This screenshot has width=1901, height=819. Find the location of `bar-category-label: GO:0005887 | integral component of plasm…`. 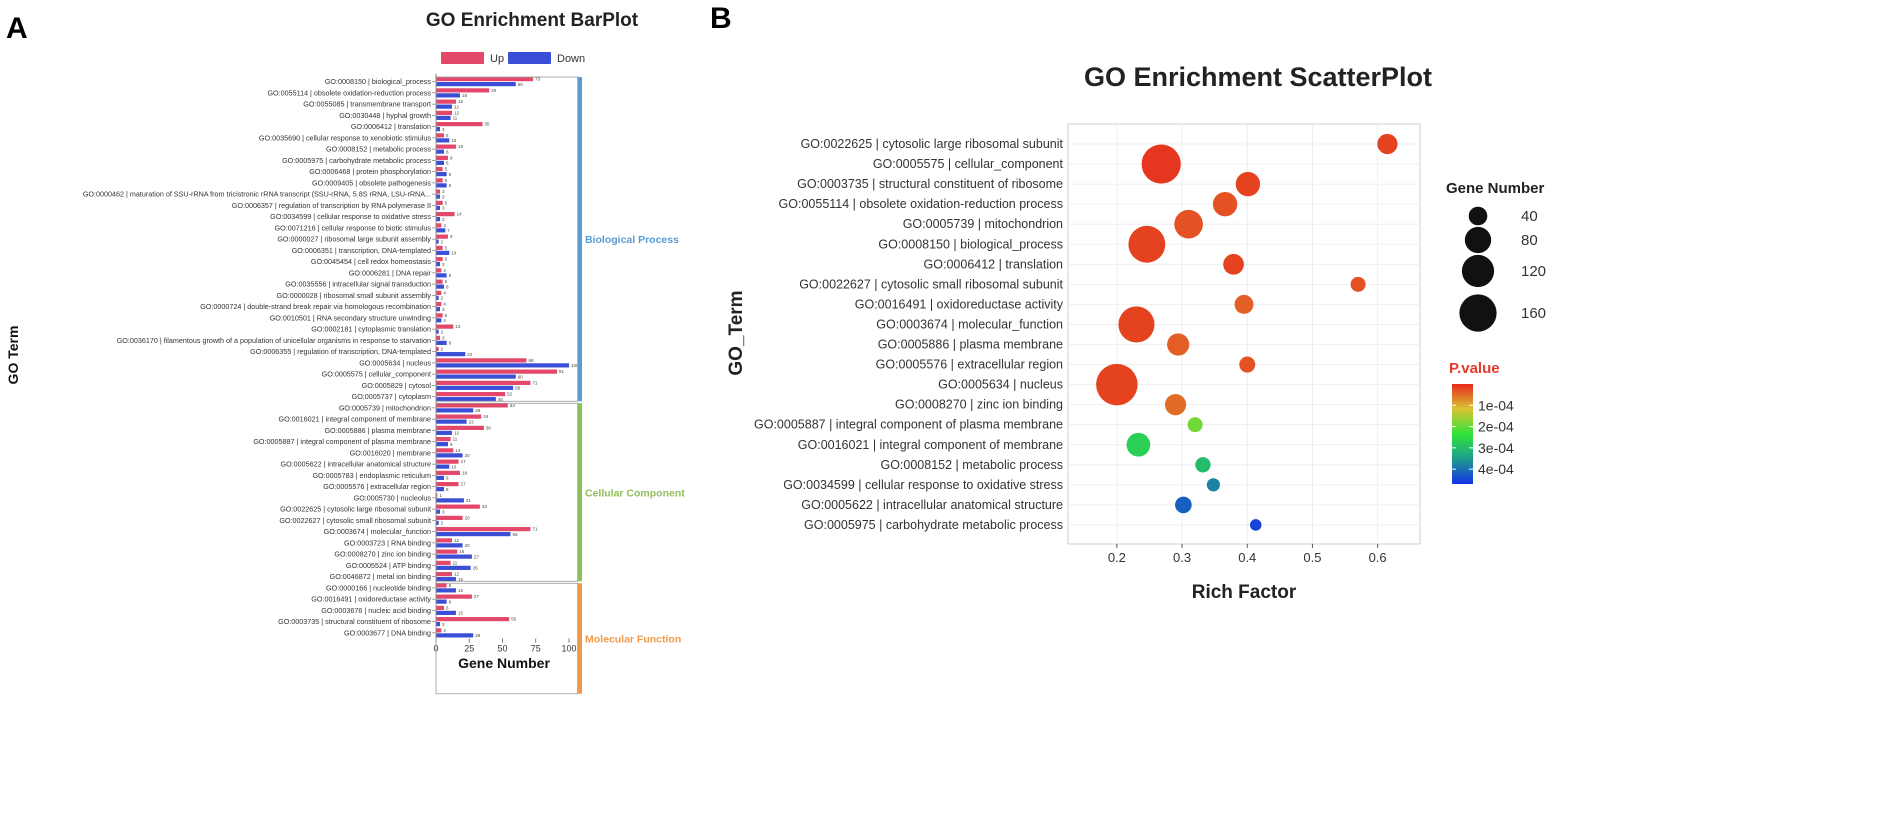

bar-category-label: GO:0005887 | integral component of plasm… is located at coordinates (342, 441).